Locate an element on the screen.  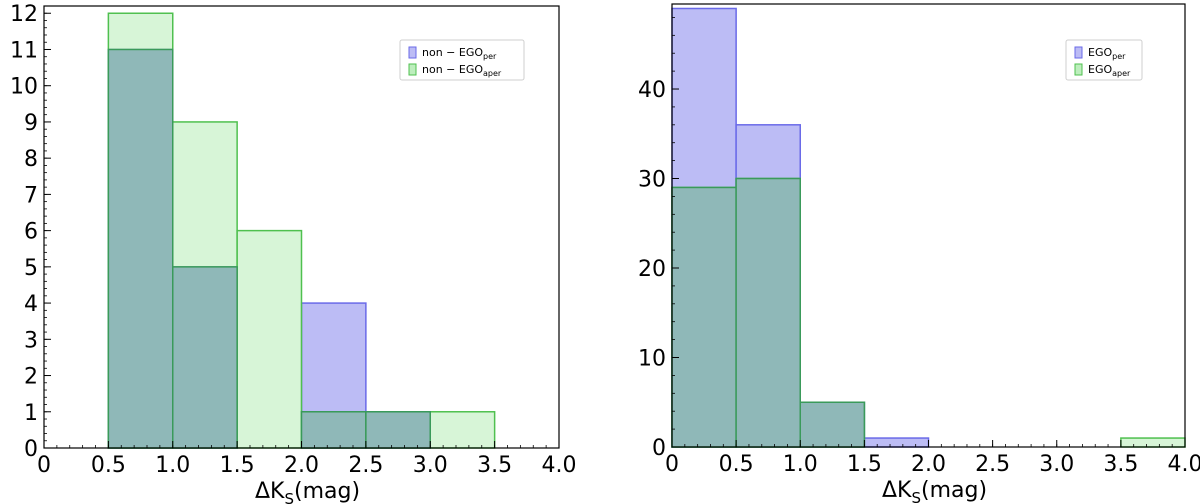
y-tick-label: 7 is located at coordinates (31, 195).